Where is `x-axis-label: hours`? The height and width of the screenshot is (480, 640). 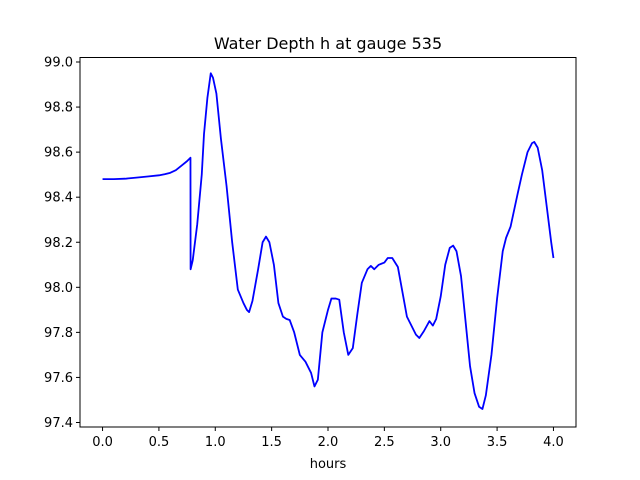
x-axis-label: hours is located at coordinates (328, 464).